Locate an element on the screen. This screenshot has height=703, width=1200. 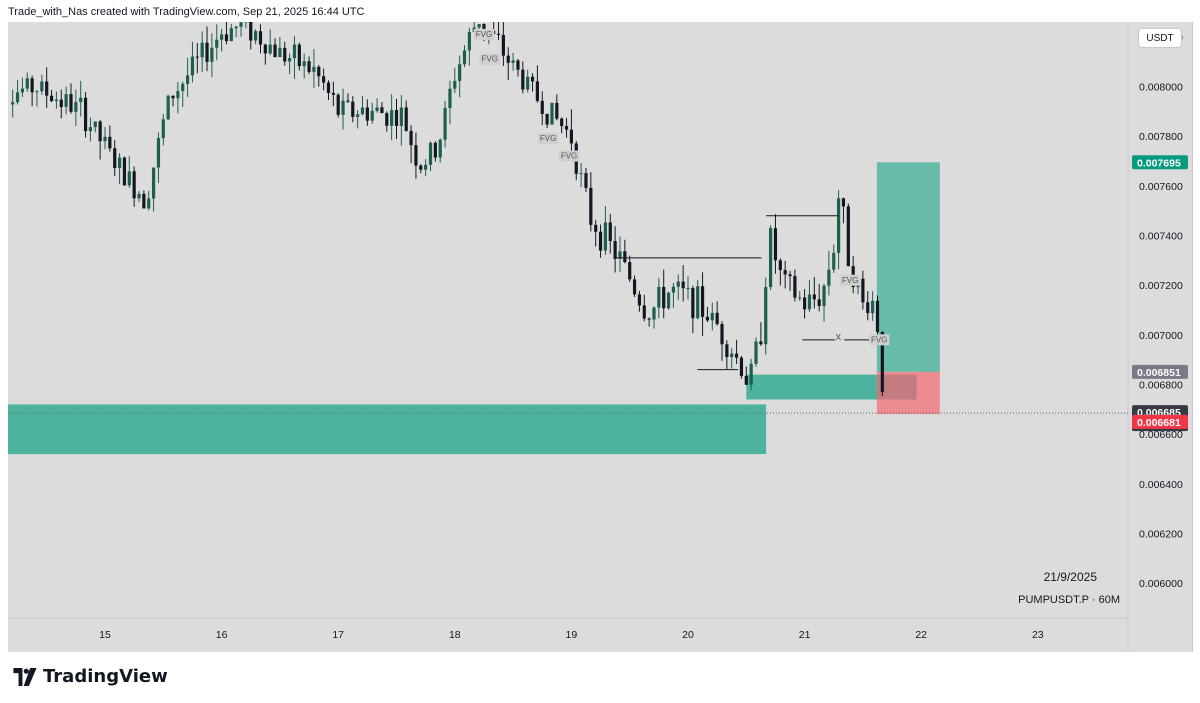
x-tick-label: 16 is located at coordinates (222, 635).